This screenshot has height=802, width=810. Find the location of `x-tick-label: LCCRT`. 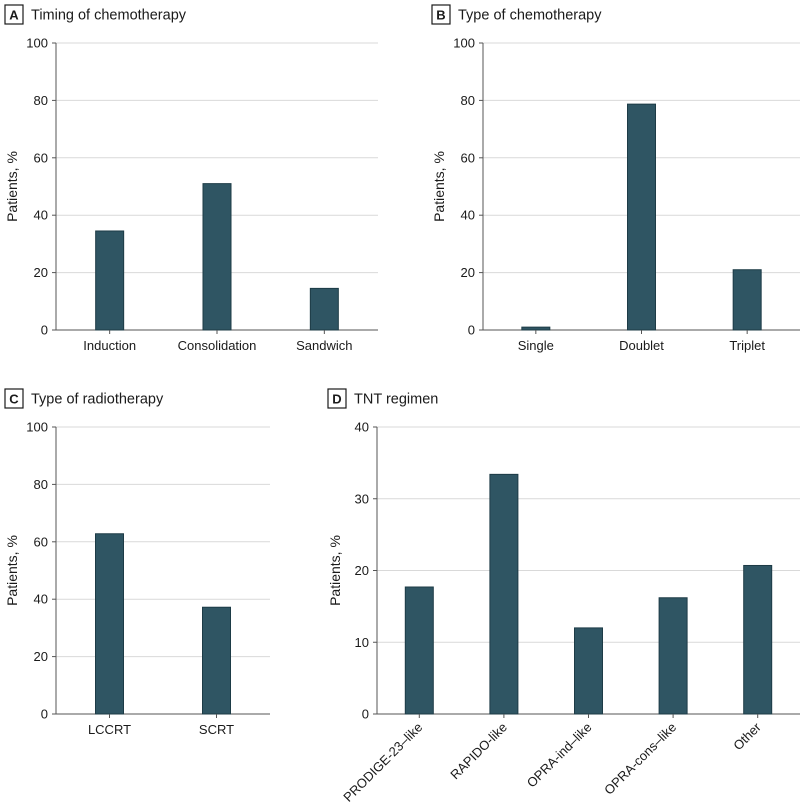

x-tick-label: LCCRT is located at coordinates (109, 729).